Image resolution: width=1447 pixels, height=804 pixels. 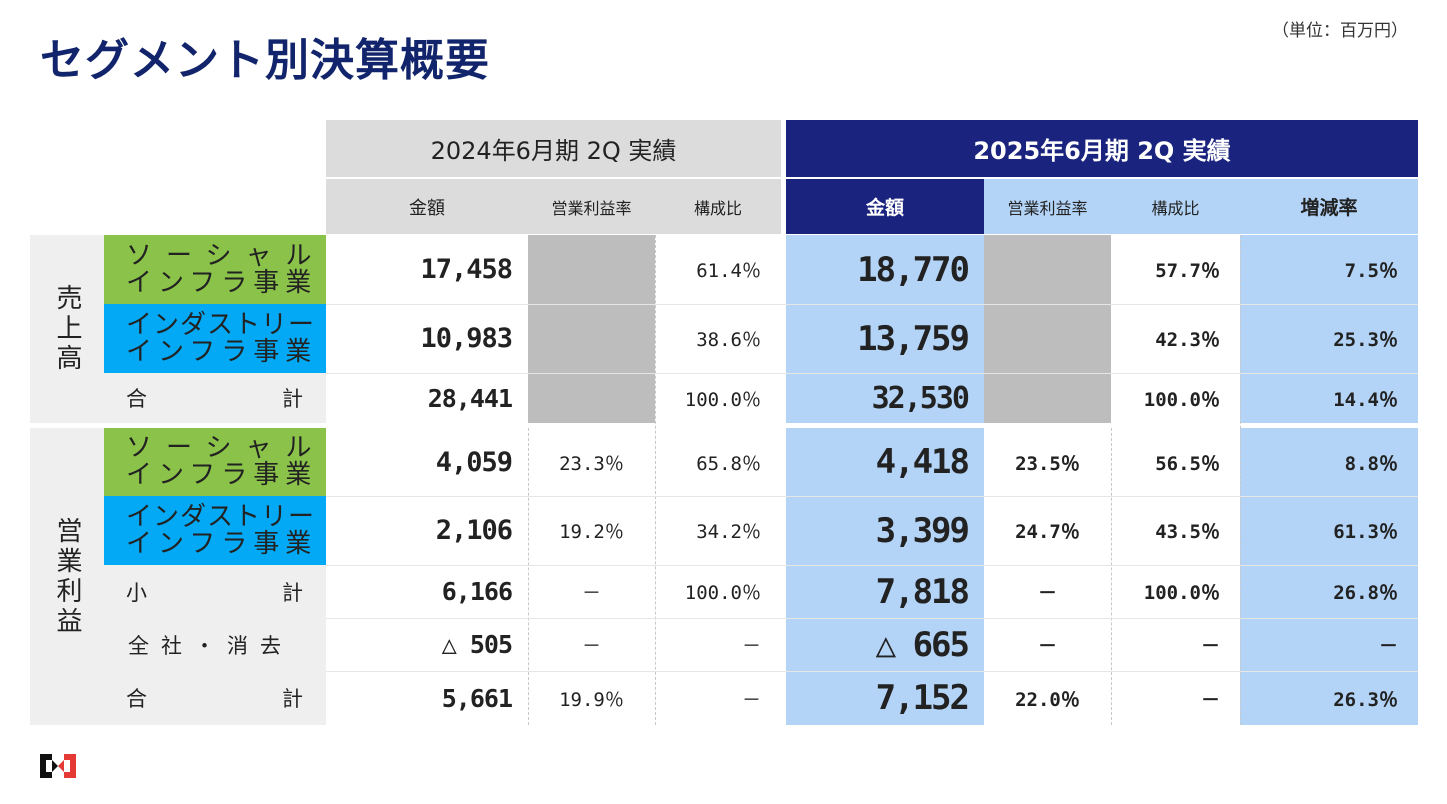 What do you see at coordinates (885, 206) in the screenshot?
I see `header-curr-amount: 金額` at bounding box center [885, 206].